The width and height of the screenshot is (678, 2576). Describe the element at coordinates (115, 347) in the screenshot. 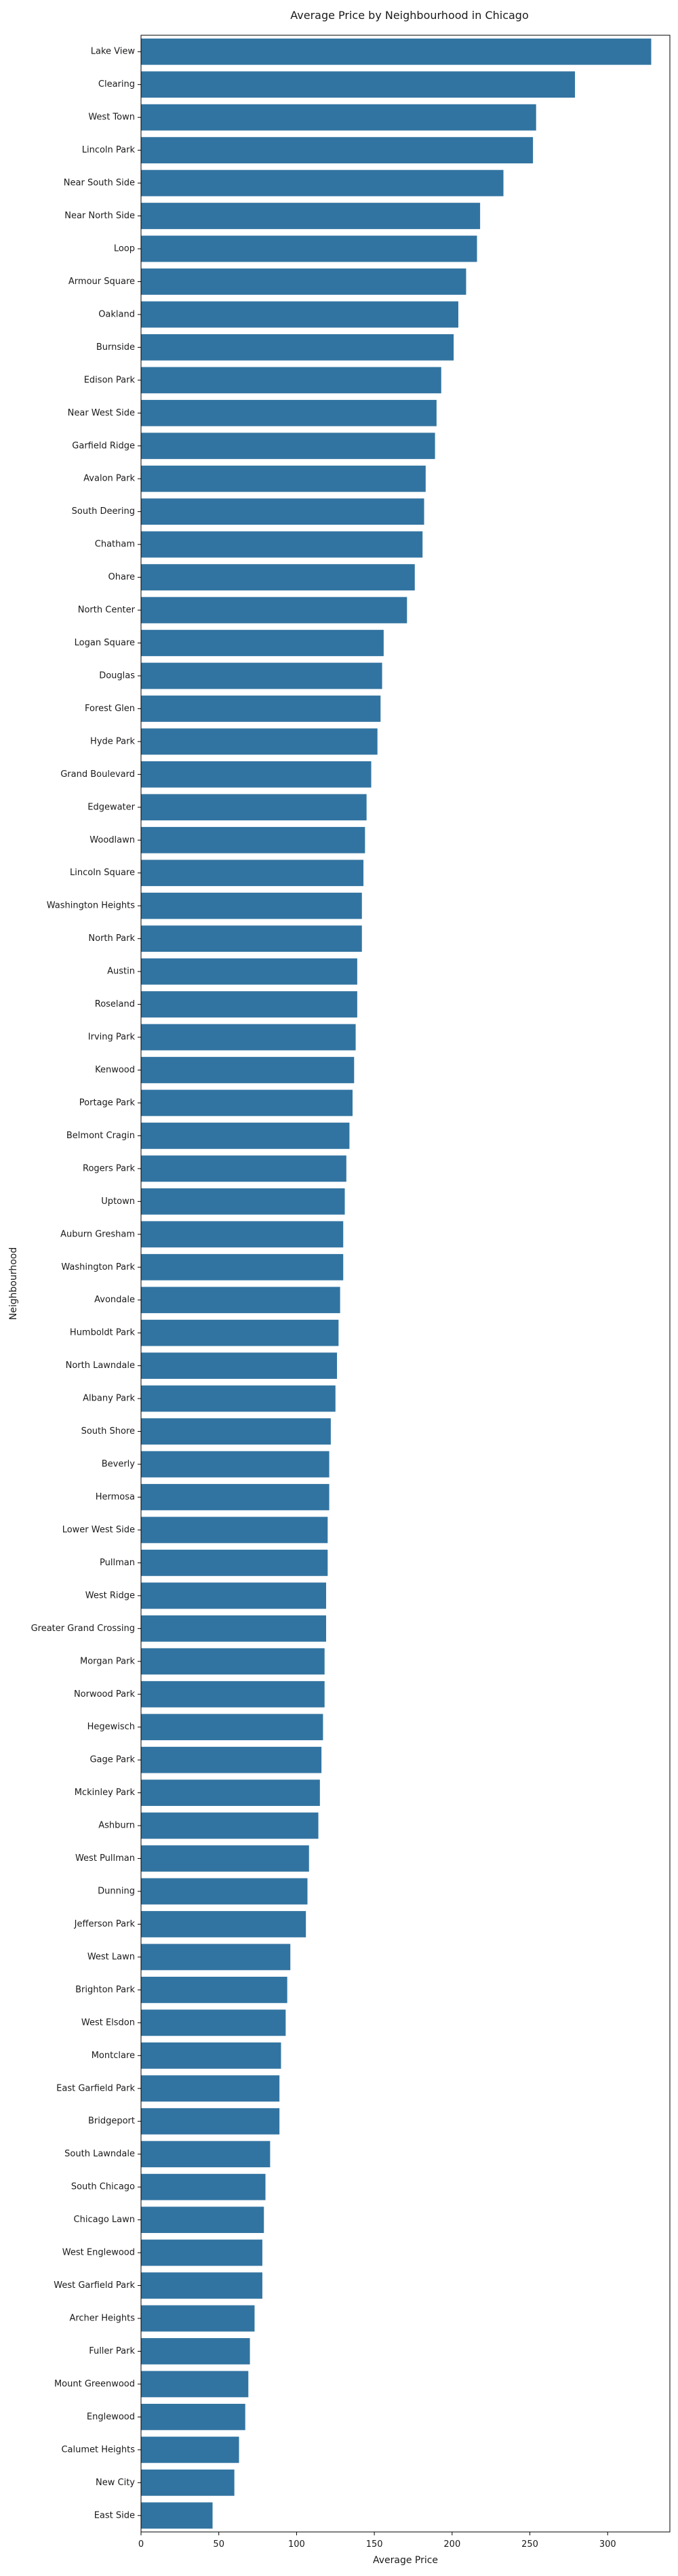

I see `y-tick-label: Burnside` at that location.